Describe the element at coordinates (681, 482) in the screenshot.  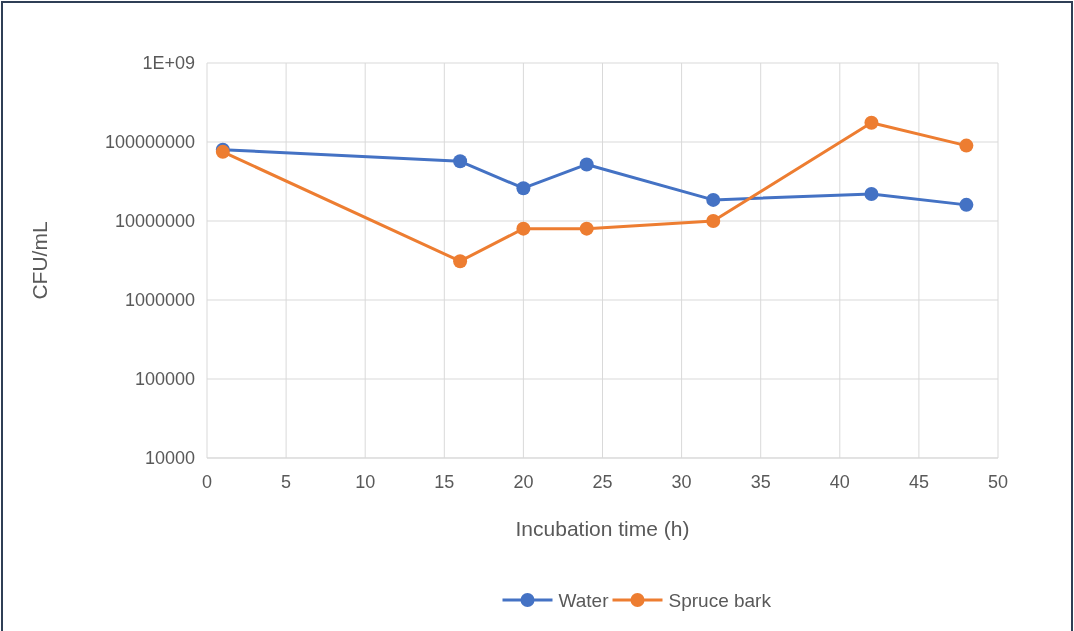
I see `x-tick-label: 30` at that location.